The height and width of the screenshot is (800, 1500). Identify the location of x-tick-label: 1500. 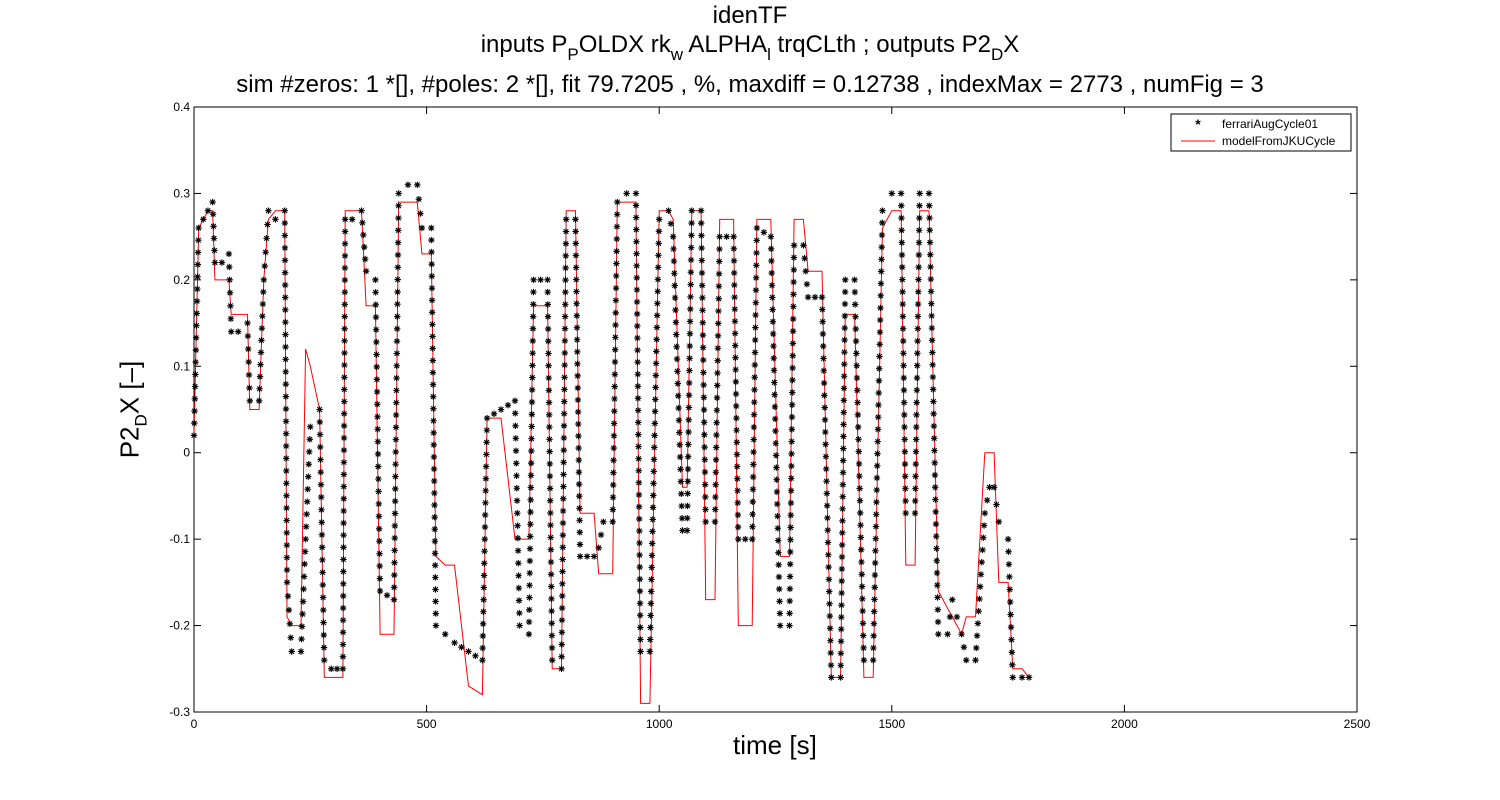
(891, 724).